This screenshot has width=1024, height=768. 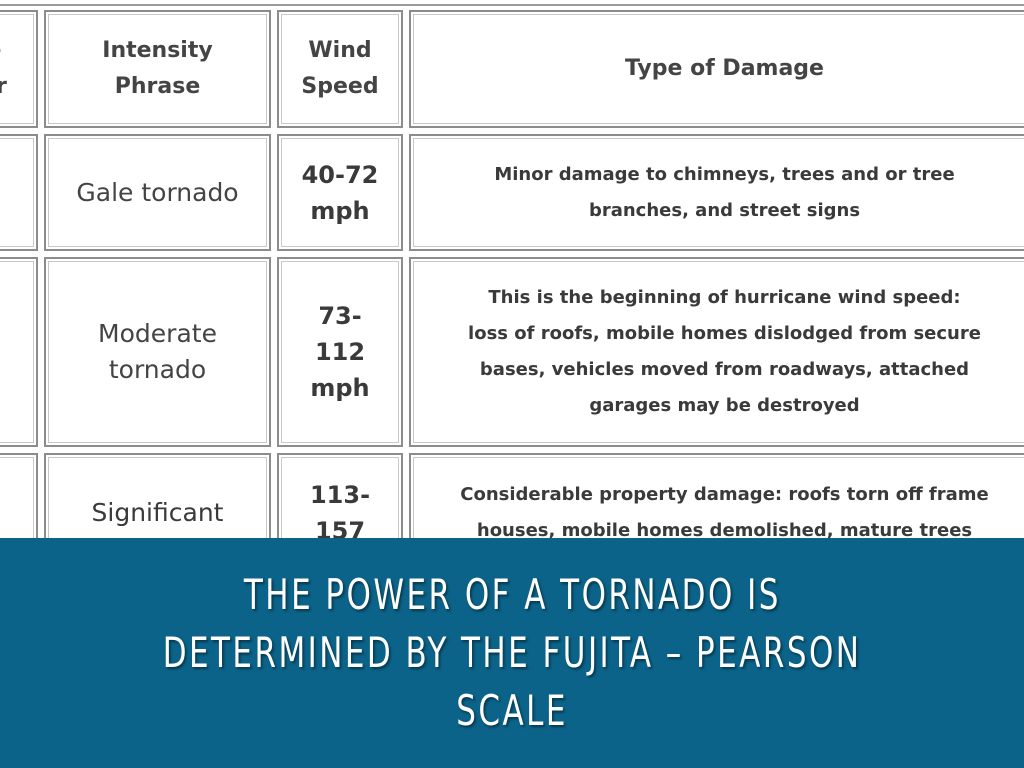 I want to click on table-cell: Significant, so click(x=157, y=495).